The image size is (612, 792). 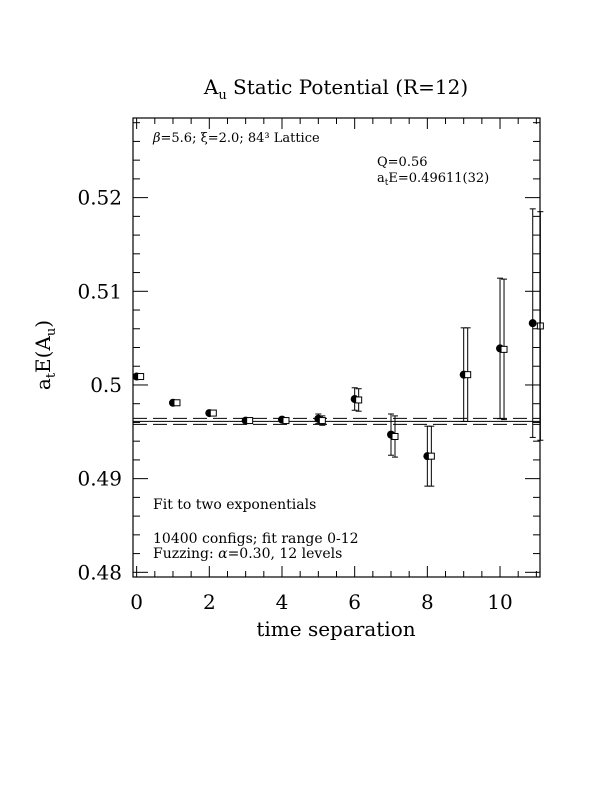 I want to click on energy-annotation: atE=0.49611(32), so click(x=433, y=179).